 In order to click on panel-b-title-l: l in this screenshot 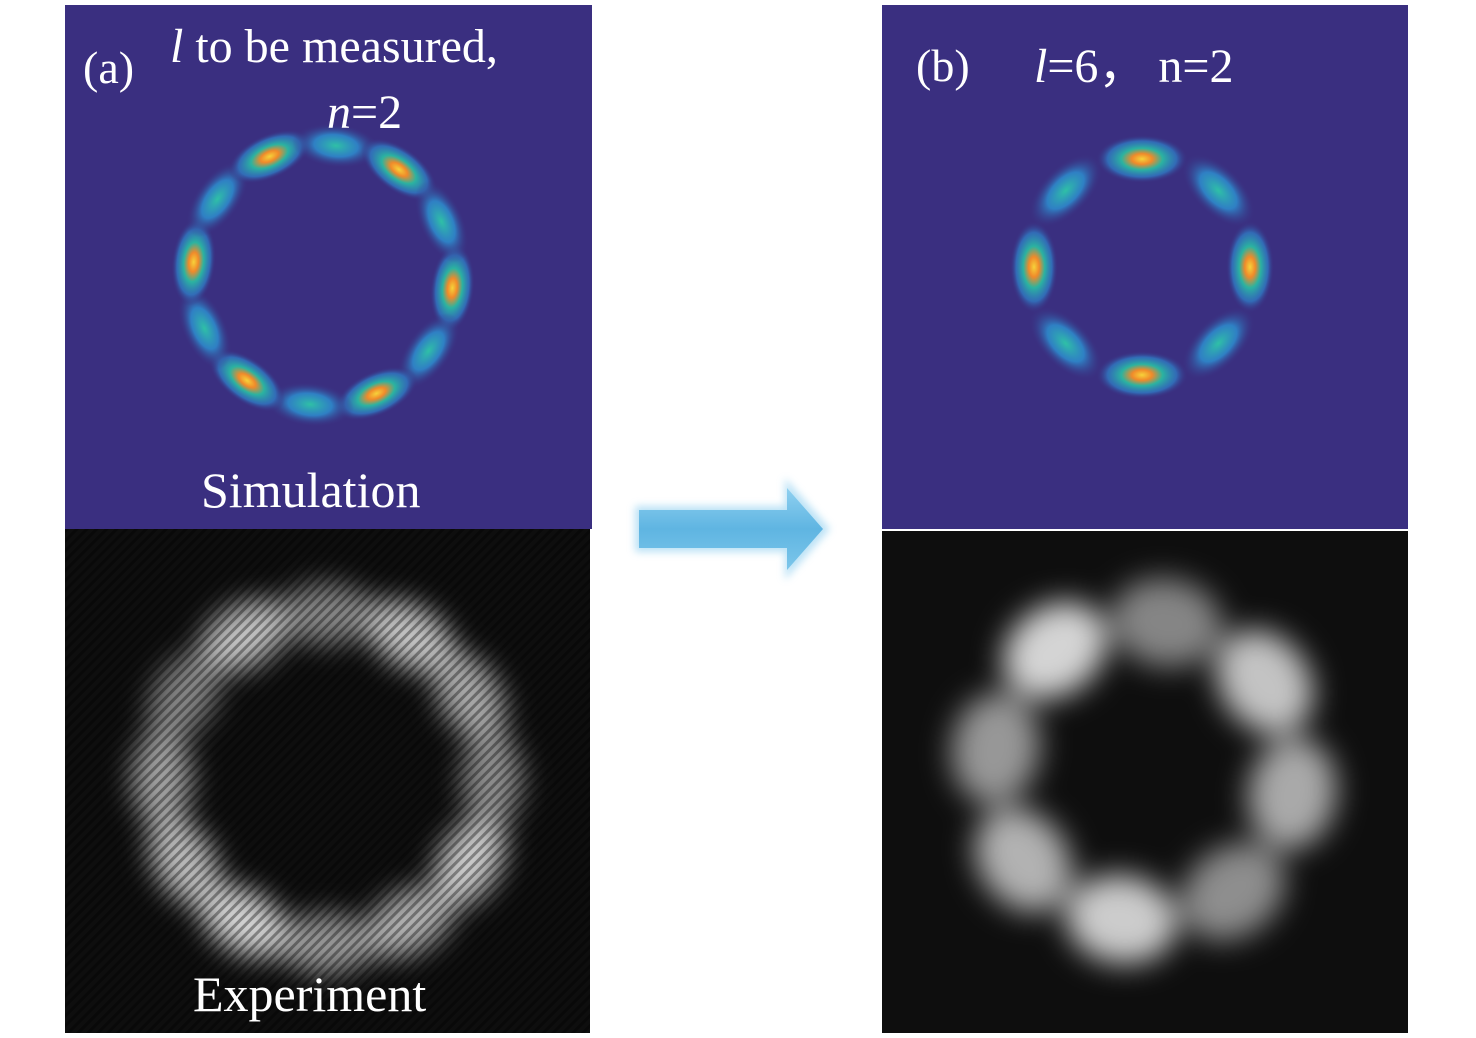, I will do `click(1041, 66)`.